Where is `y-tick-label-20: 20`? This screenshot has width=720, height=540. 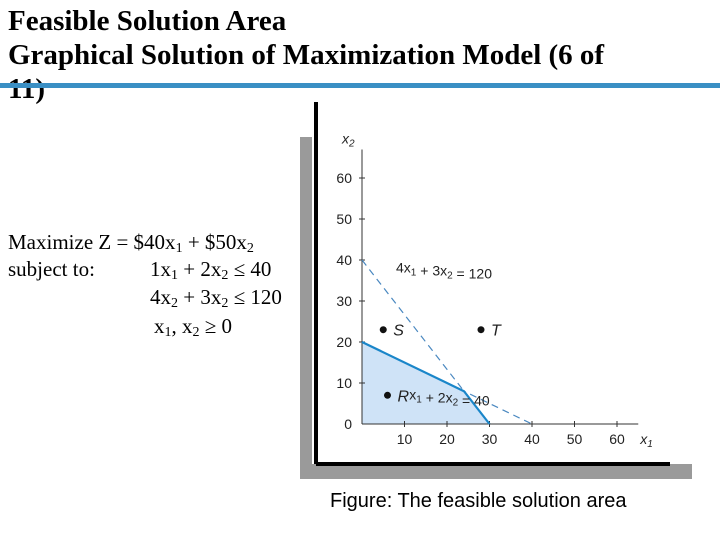
y-tick-label-20: 20 is located at coordinates (344, 342).